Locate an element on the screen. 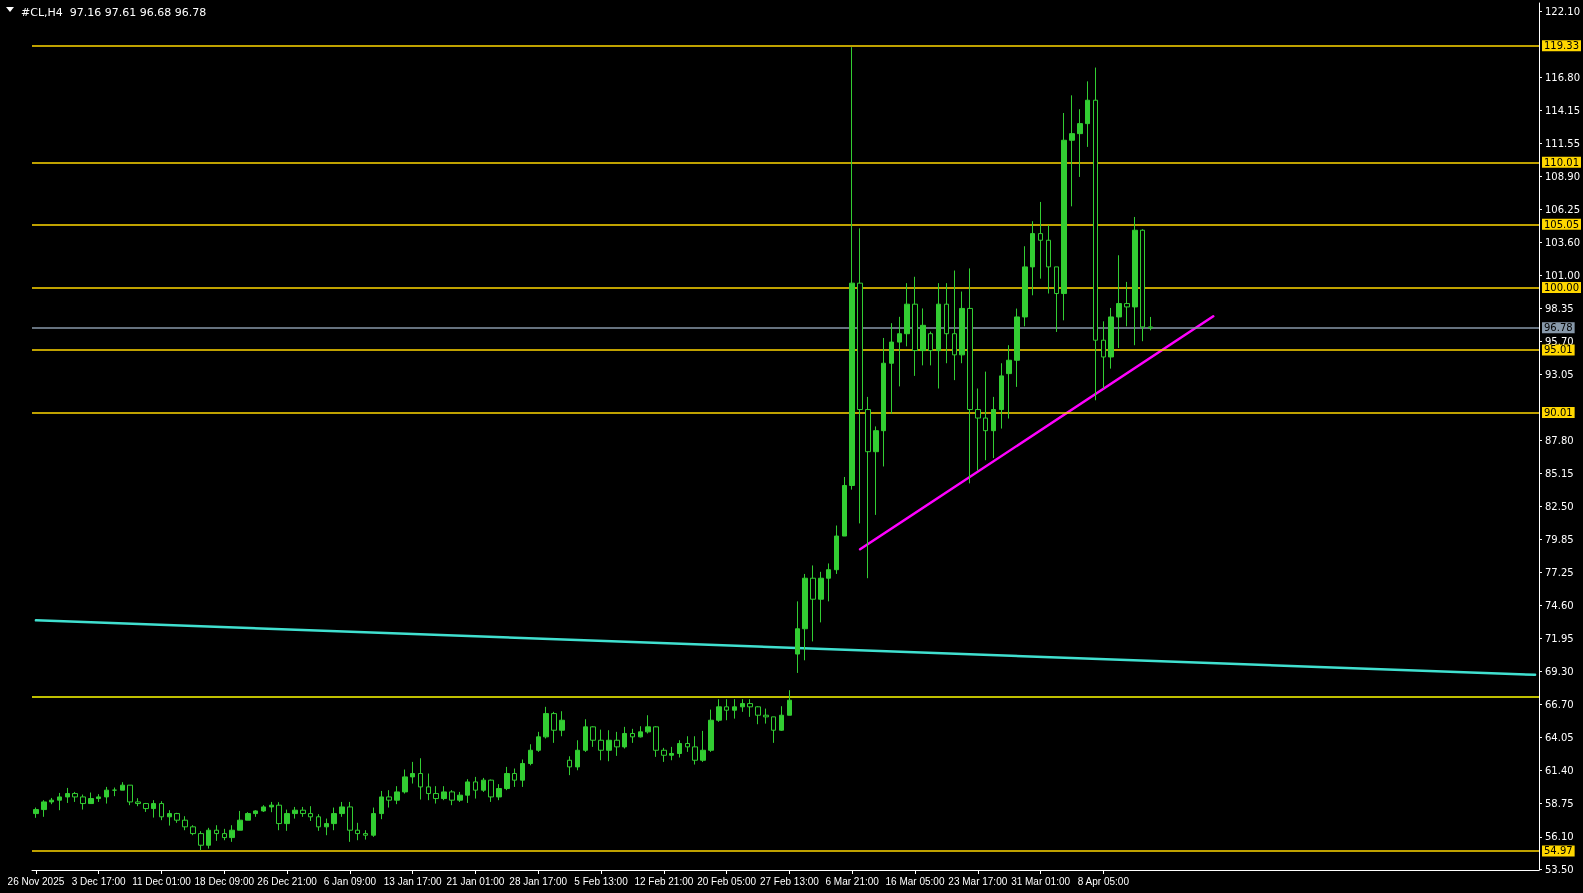 The image size is (1583, 893). y-tick-label: 56.10 is located at coordinates (1559, 837).